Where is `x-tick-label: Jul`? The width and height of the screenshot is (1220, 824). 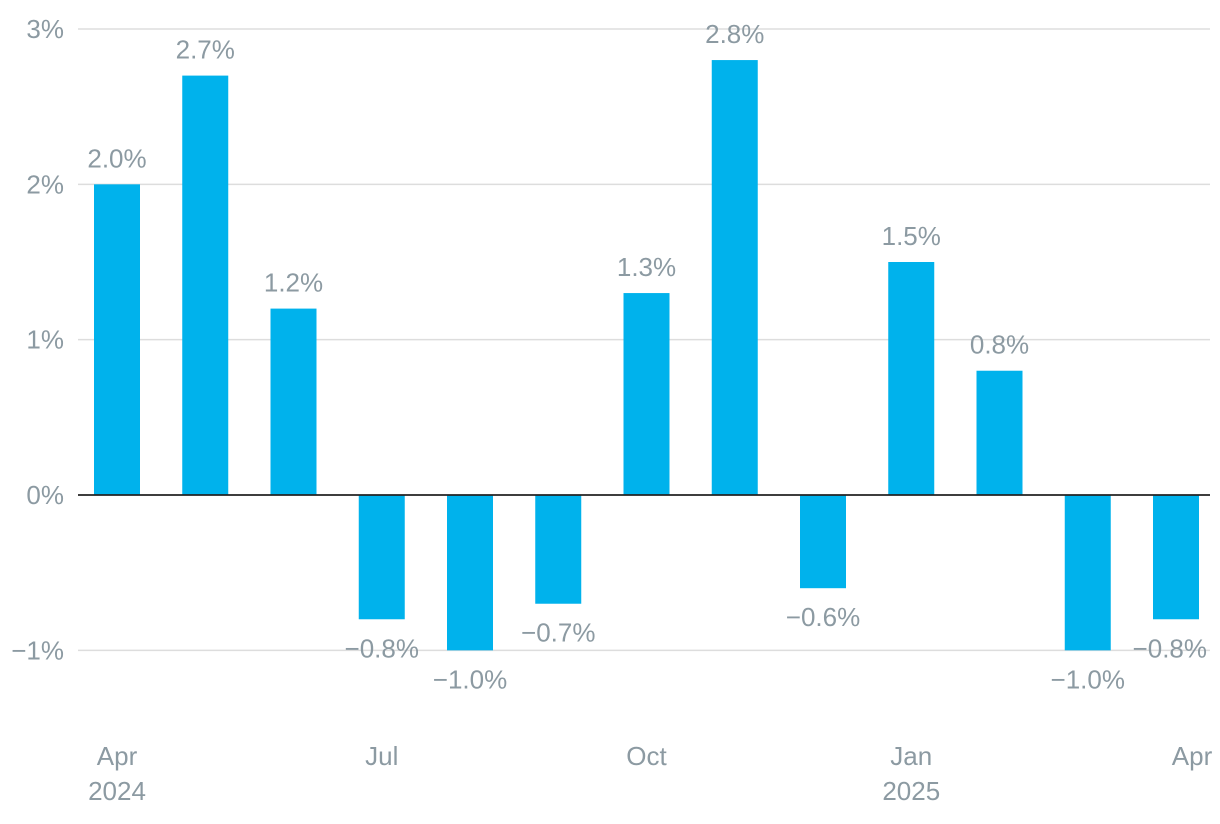 x-tick-label: Jul is located at coordinates (381, 756).